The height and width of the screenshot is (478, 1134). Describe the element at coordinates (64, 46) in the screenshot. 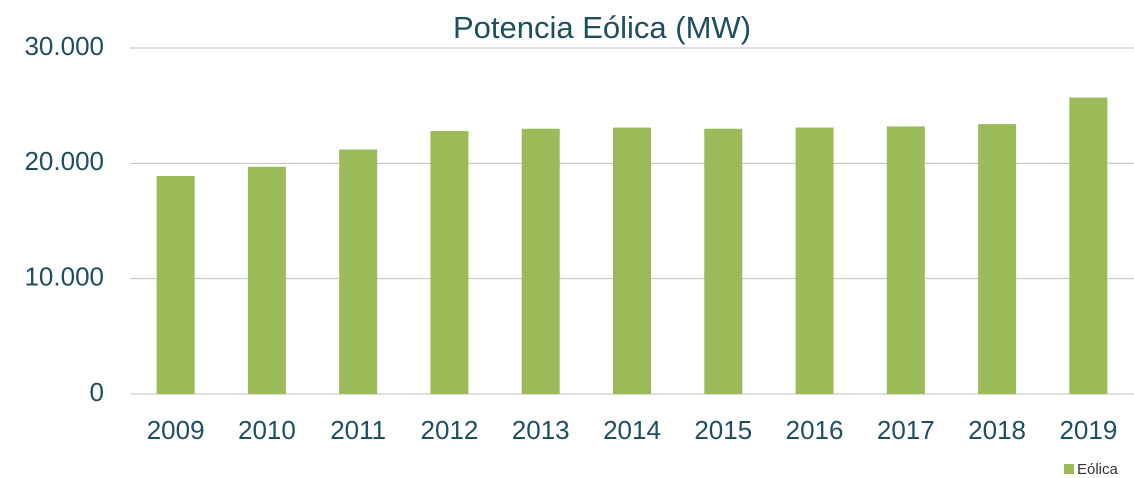

I see `y-tick-label: 30.000` at that location.